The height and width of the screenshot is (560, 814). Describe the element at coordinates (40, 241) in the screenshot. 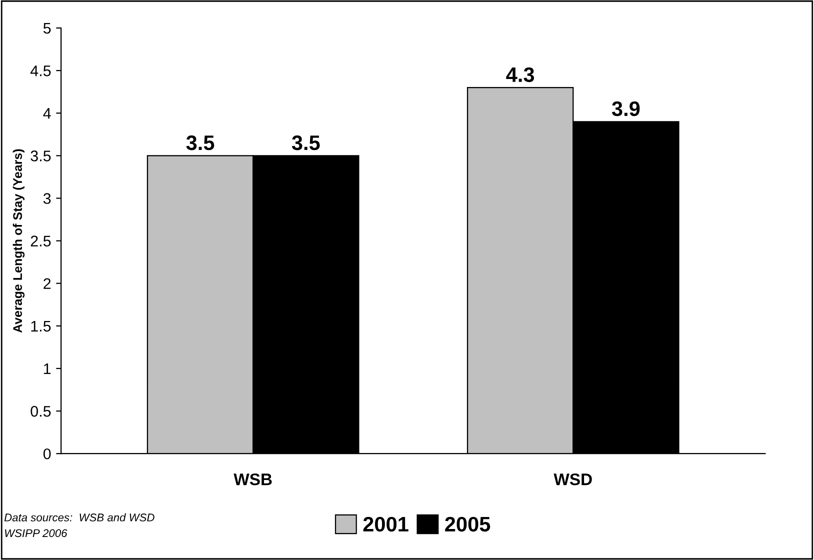

I see `y-tick-label: 2.5` at that location.